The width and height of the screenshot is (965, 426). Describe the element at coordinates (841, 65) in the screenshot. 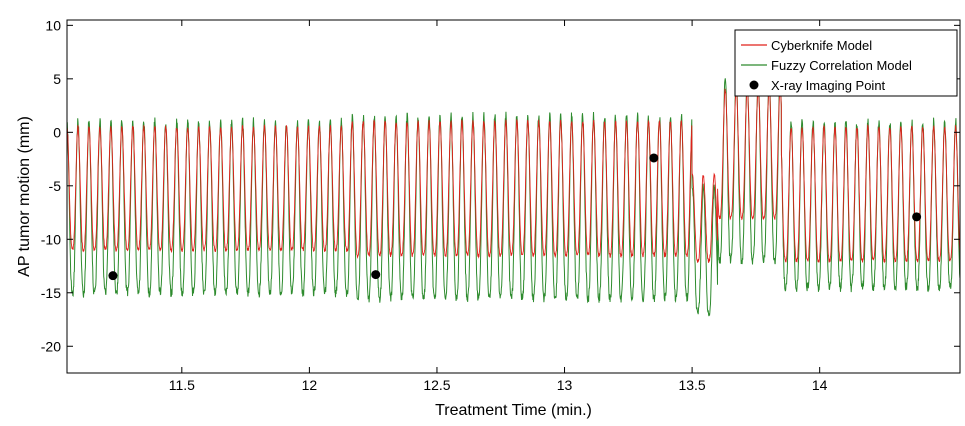

I see `legend-label-fuzzy: Fuzzy Correlation Model` at that location.